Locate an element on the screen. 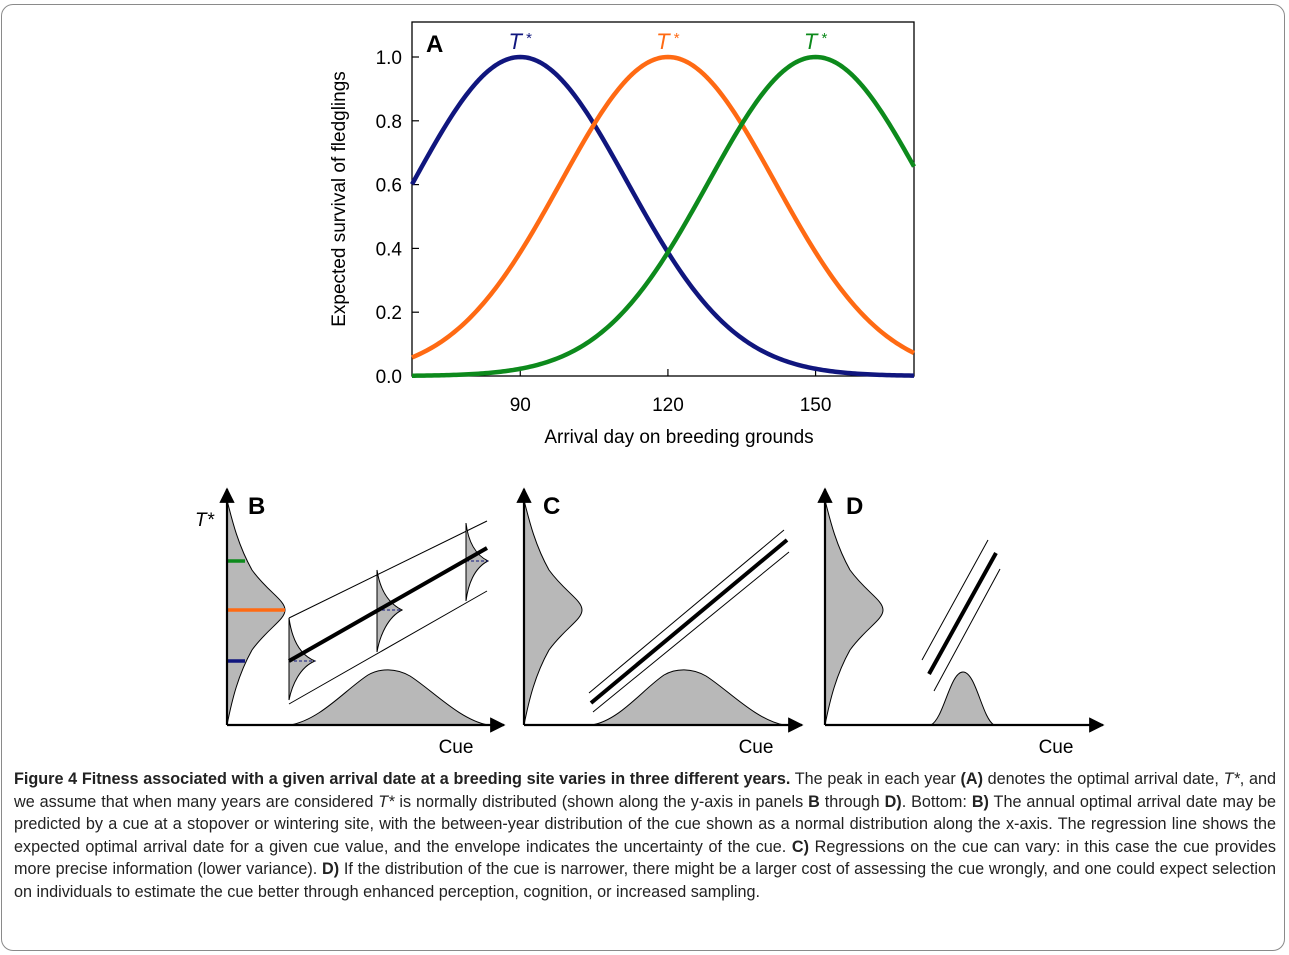 This screenshot has height=955, width=1289. panel-d-label: D is located at coordinates (854, 506).